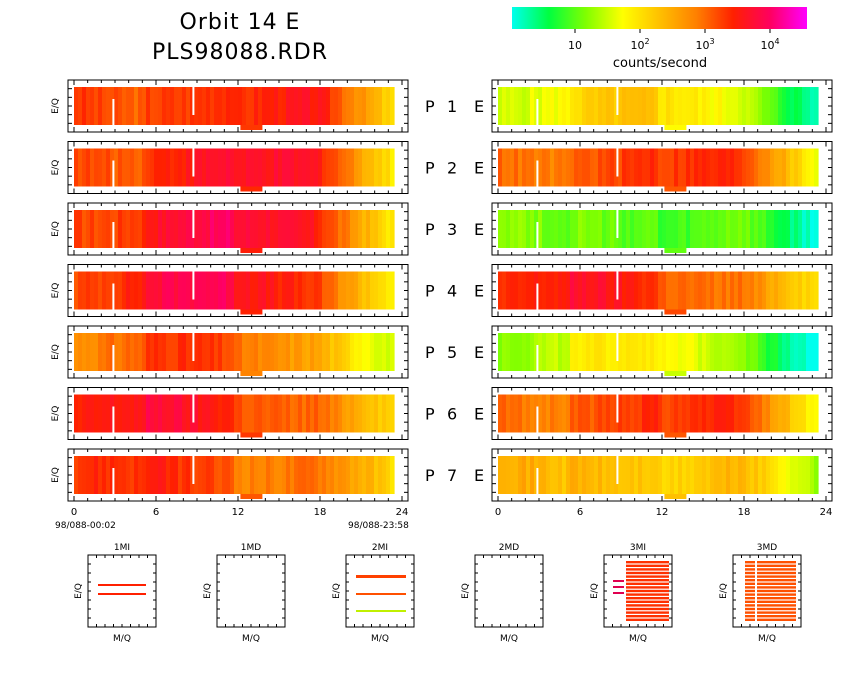  Describe the element at coordinates (452, 475) in the screenshot. I see `row-label-number: 7` at that location.